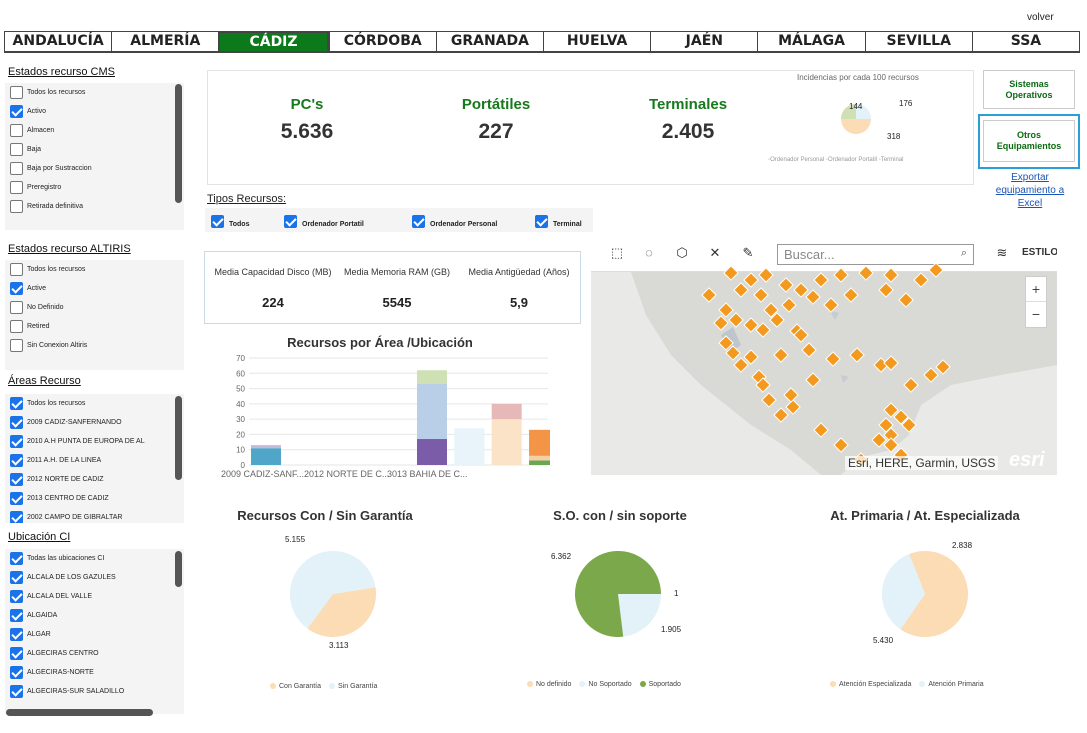 Image resolution: width=1087 pixels, height=733 pixels. I want to click on tab-andalucía: ANDALUCÍA, so click(58, 42).